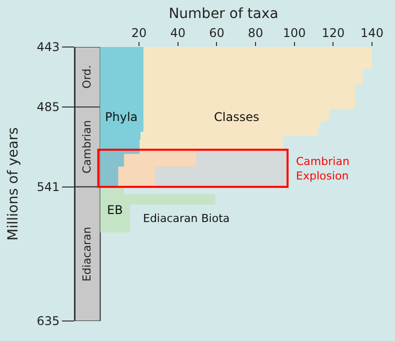  Describe the element at coordinates (216, 33) in the screenshot. I see `x-tick-label: 60` at that location.